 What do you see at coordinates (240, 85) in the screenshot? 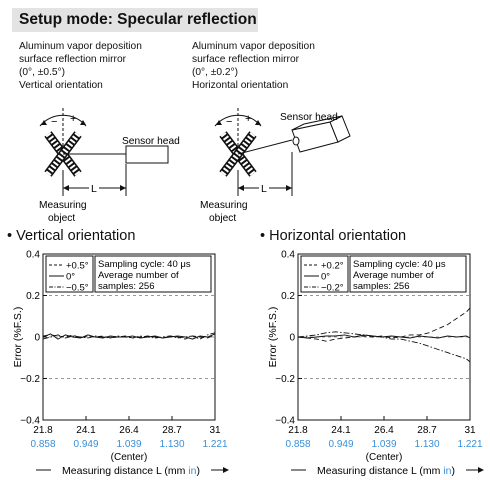
I see `caption-line: Horizontal orientation` at bounding box center [240, 85].